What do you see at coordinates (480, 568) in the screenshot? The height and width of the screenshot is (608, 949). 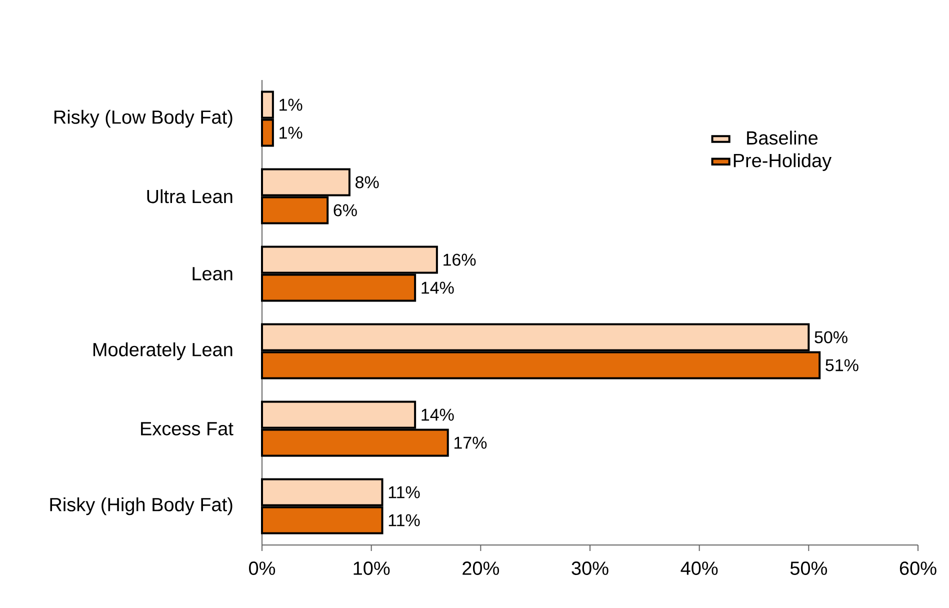 I see `x-tick-label: 20%` at bounding box center [480, 568].